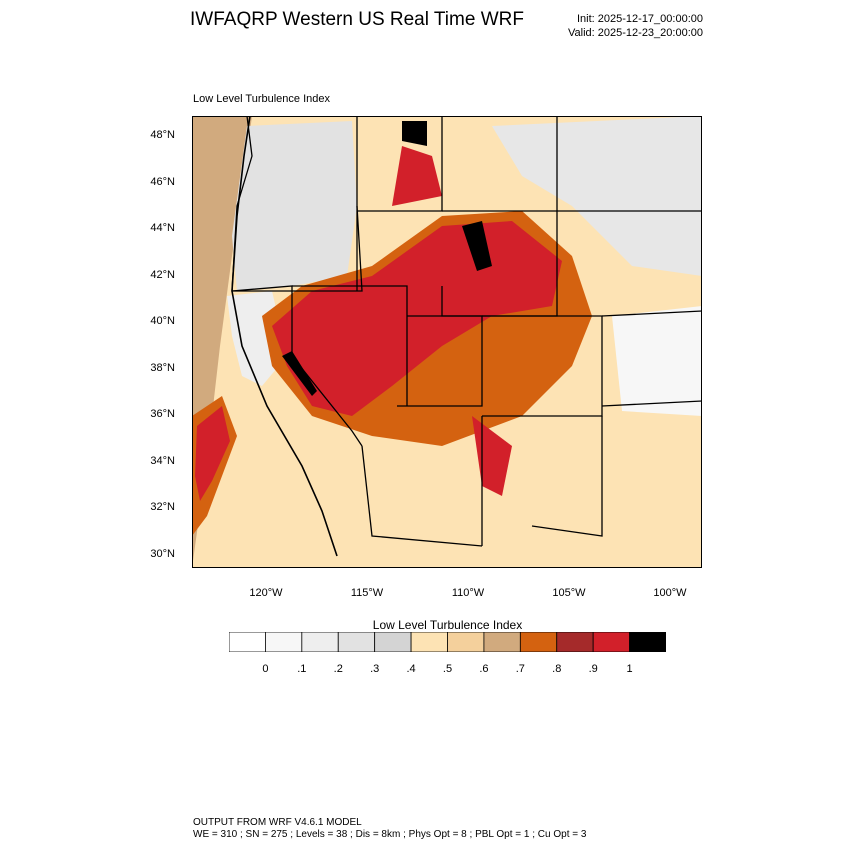  What do you see at coordinates (338, 669) in the screenshot?
I see `colorbar-tick-label: .2` at bounding box center [338, 669].